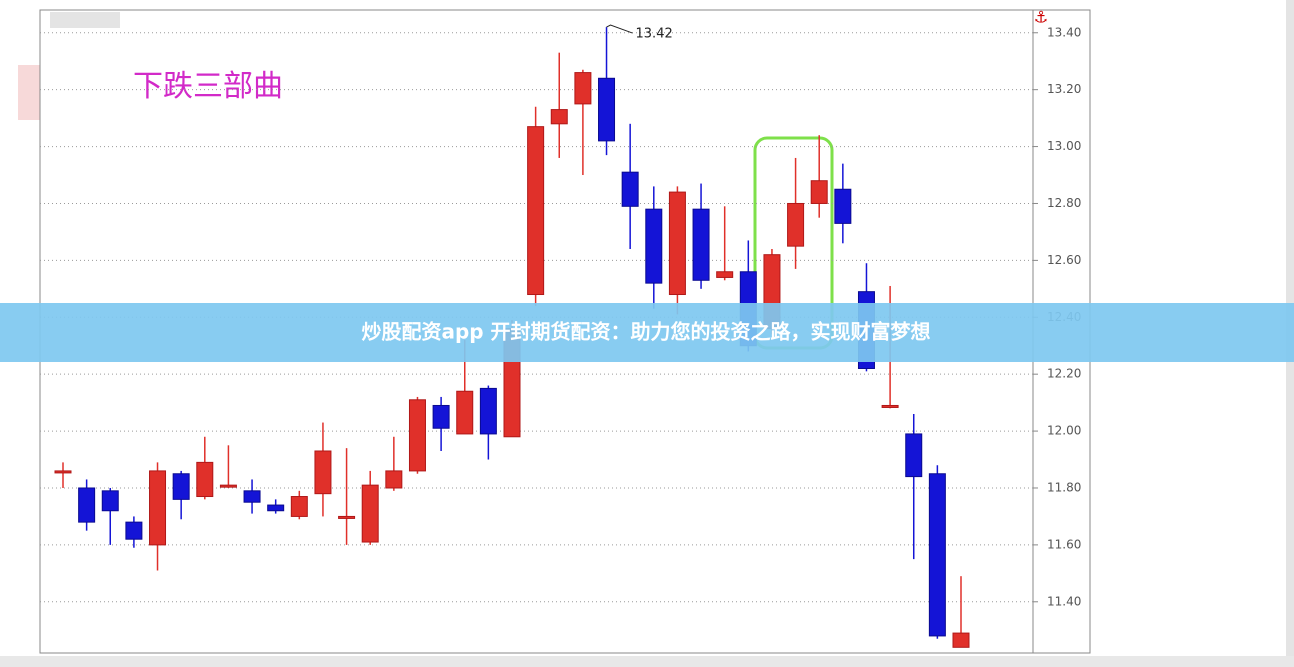 Image resolution: width=1294 pixels, height=667 pixels. What do you see at coordinates (1064, 601) in the screenshot?
I see `y-tick-label: 11.40` at bounding box center [1064, 601].